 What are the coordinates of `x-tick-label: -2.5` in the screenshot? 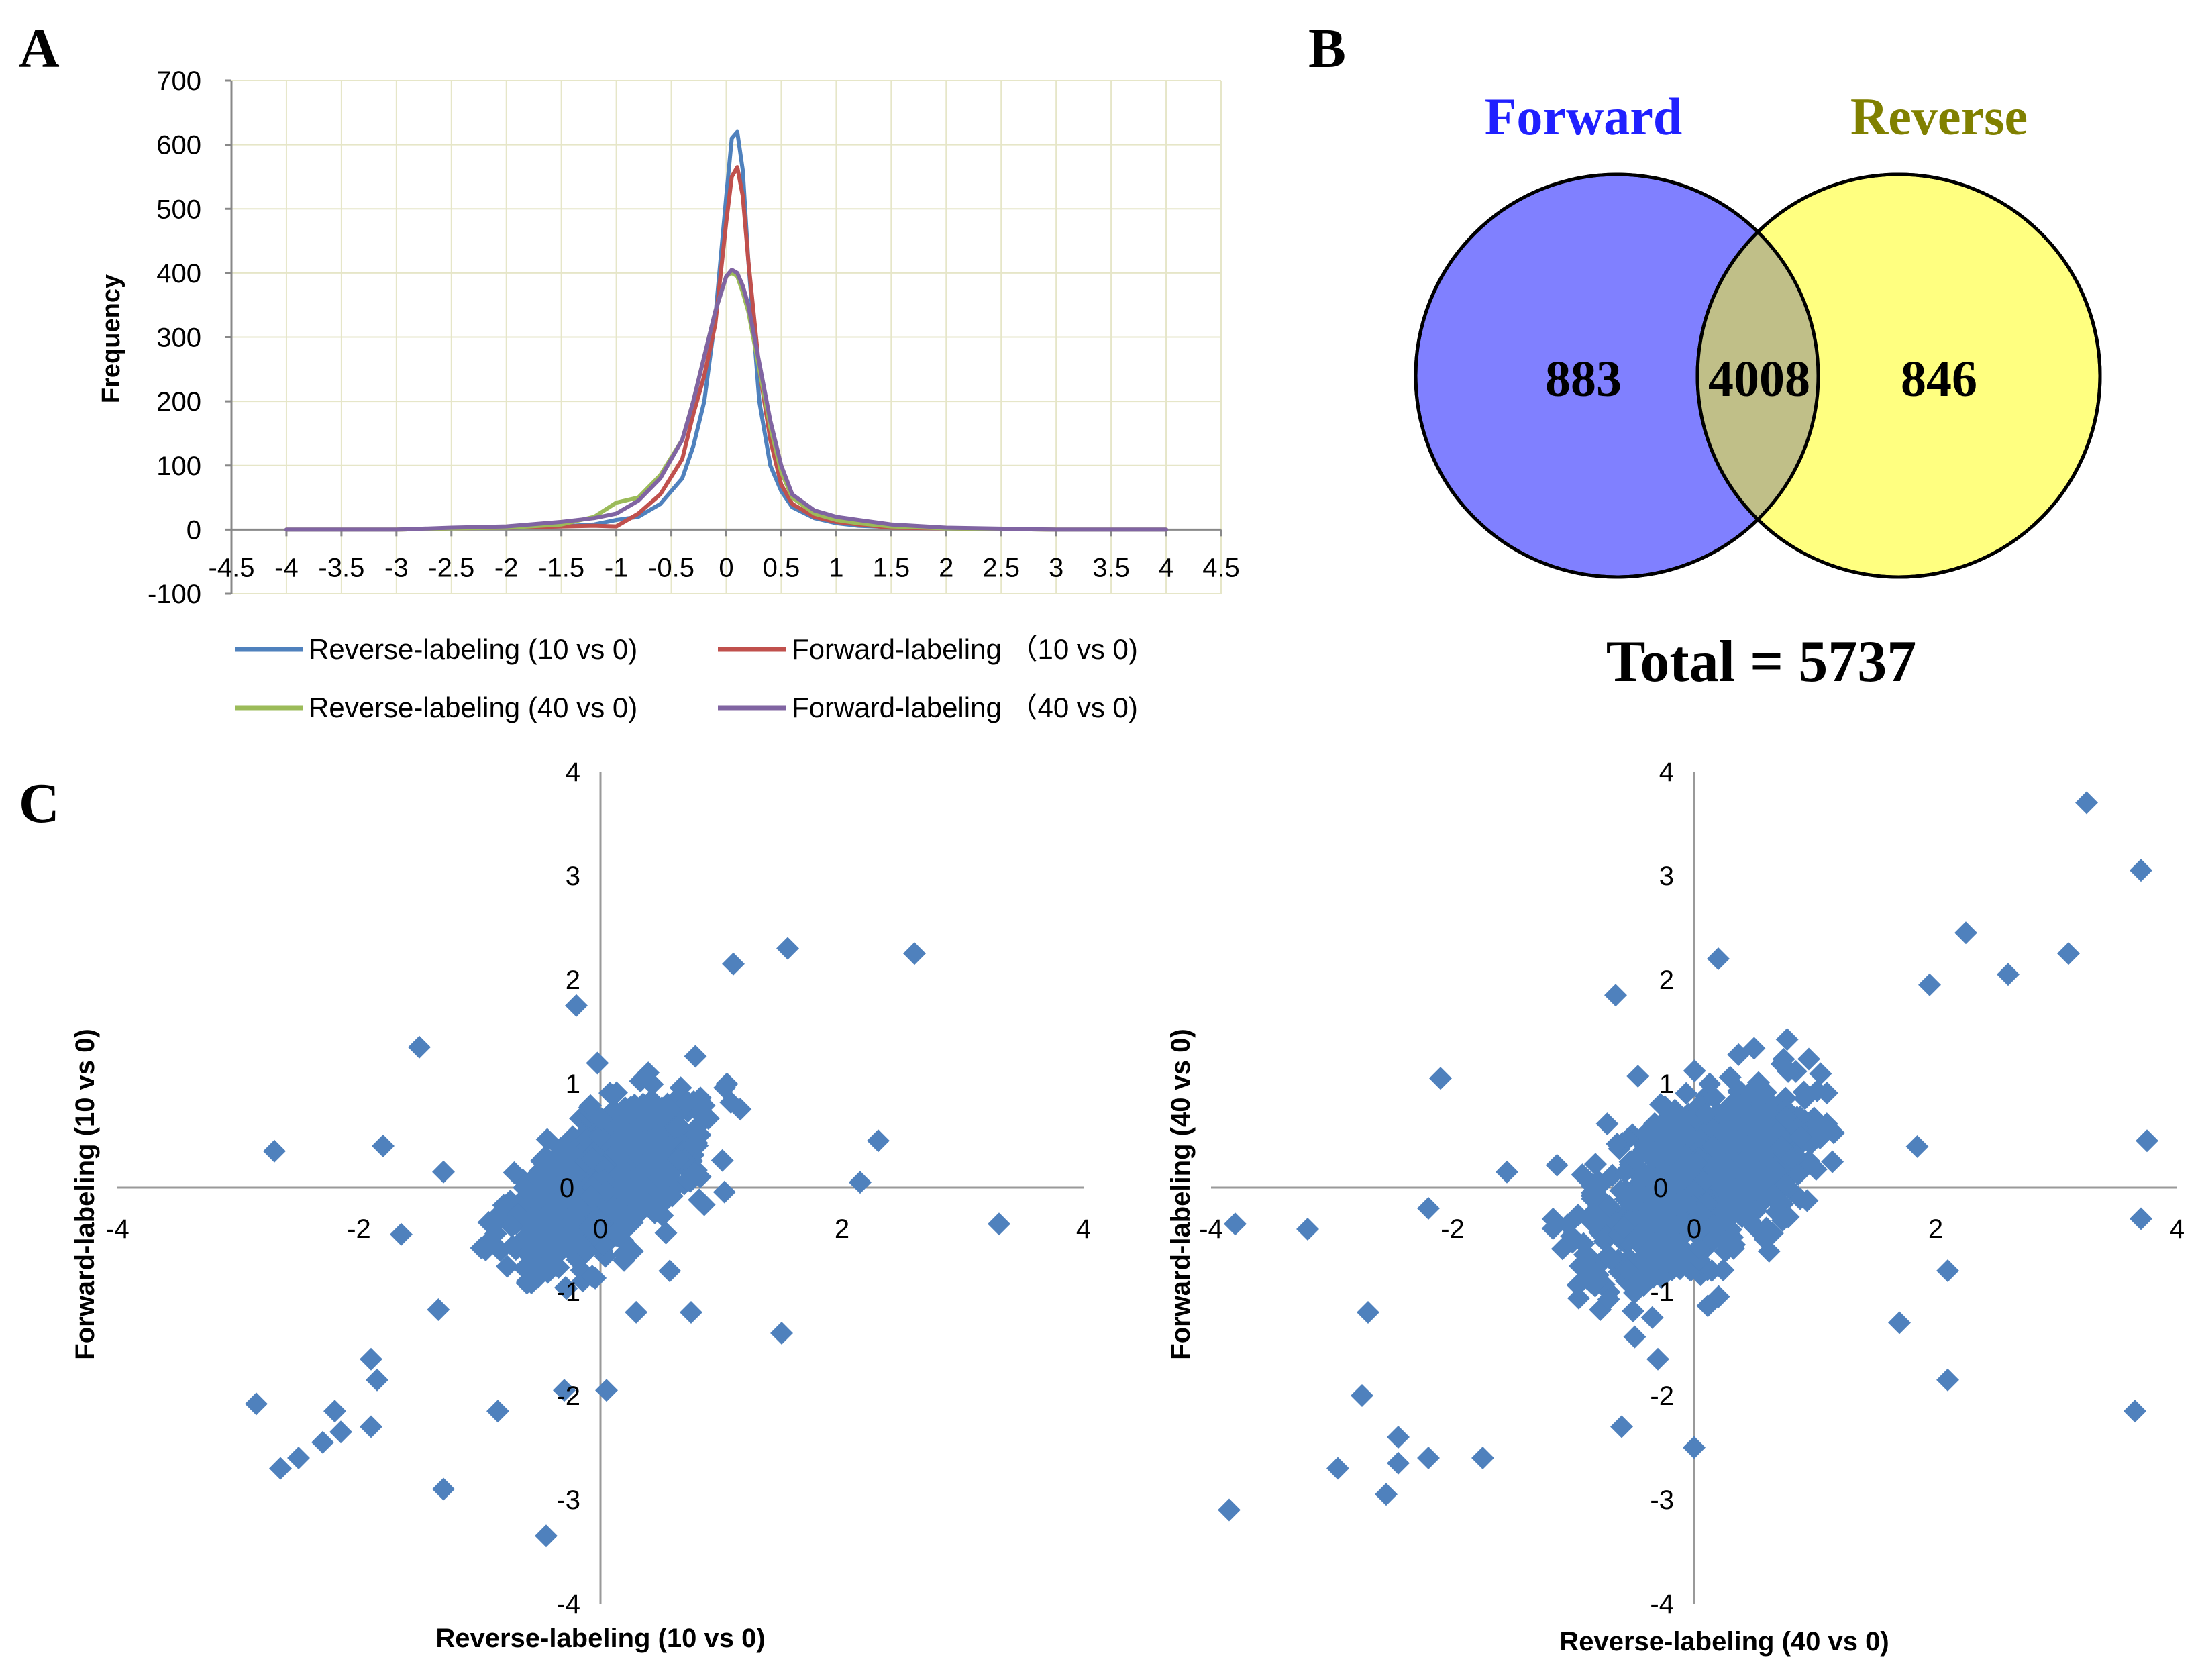 It's located at (451, 567).